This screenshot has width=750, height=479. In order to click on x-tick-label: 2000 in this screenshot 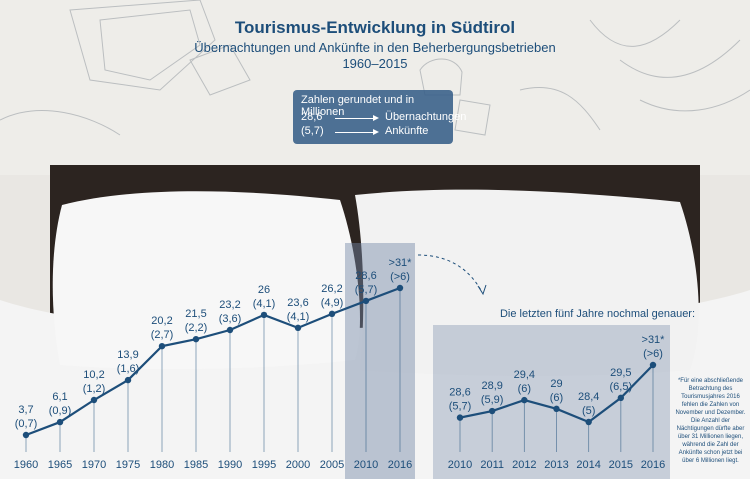, I will do `click(298, 465)`.